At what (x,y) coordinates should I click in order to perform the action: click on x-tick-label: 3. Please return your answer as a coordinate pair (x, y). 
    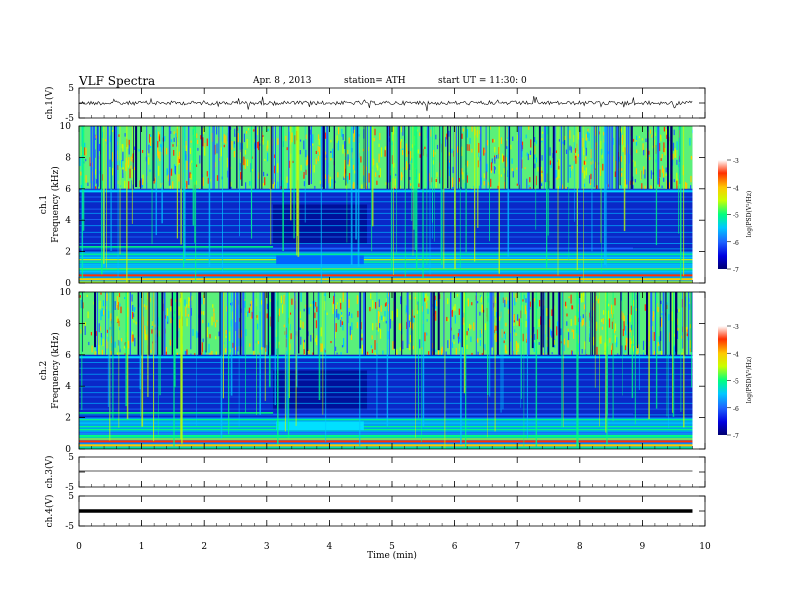
    Looking at the image, I should click on (267, 547).